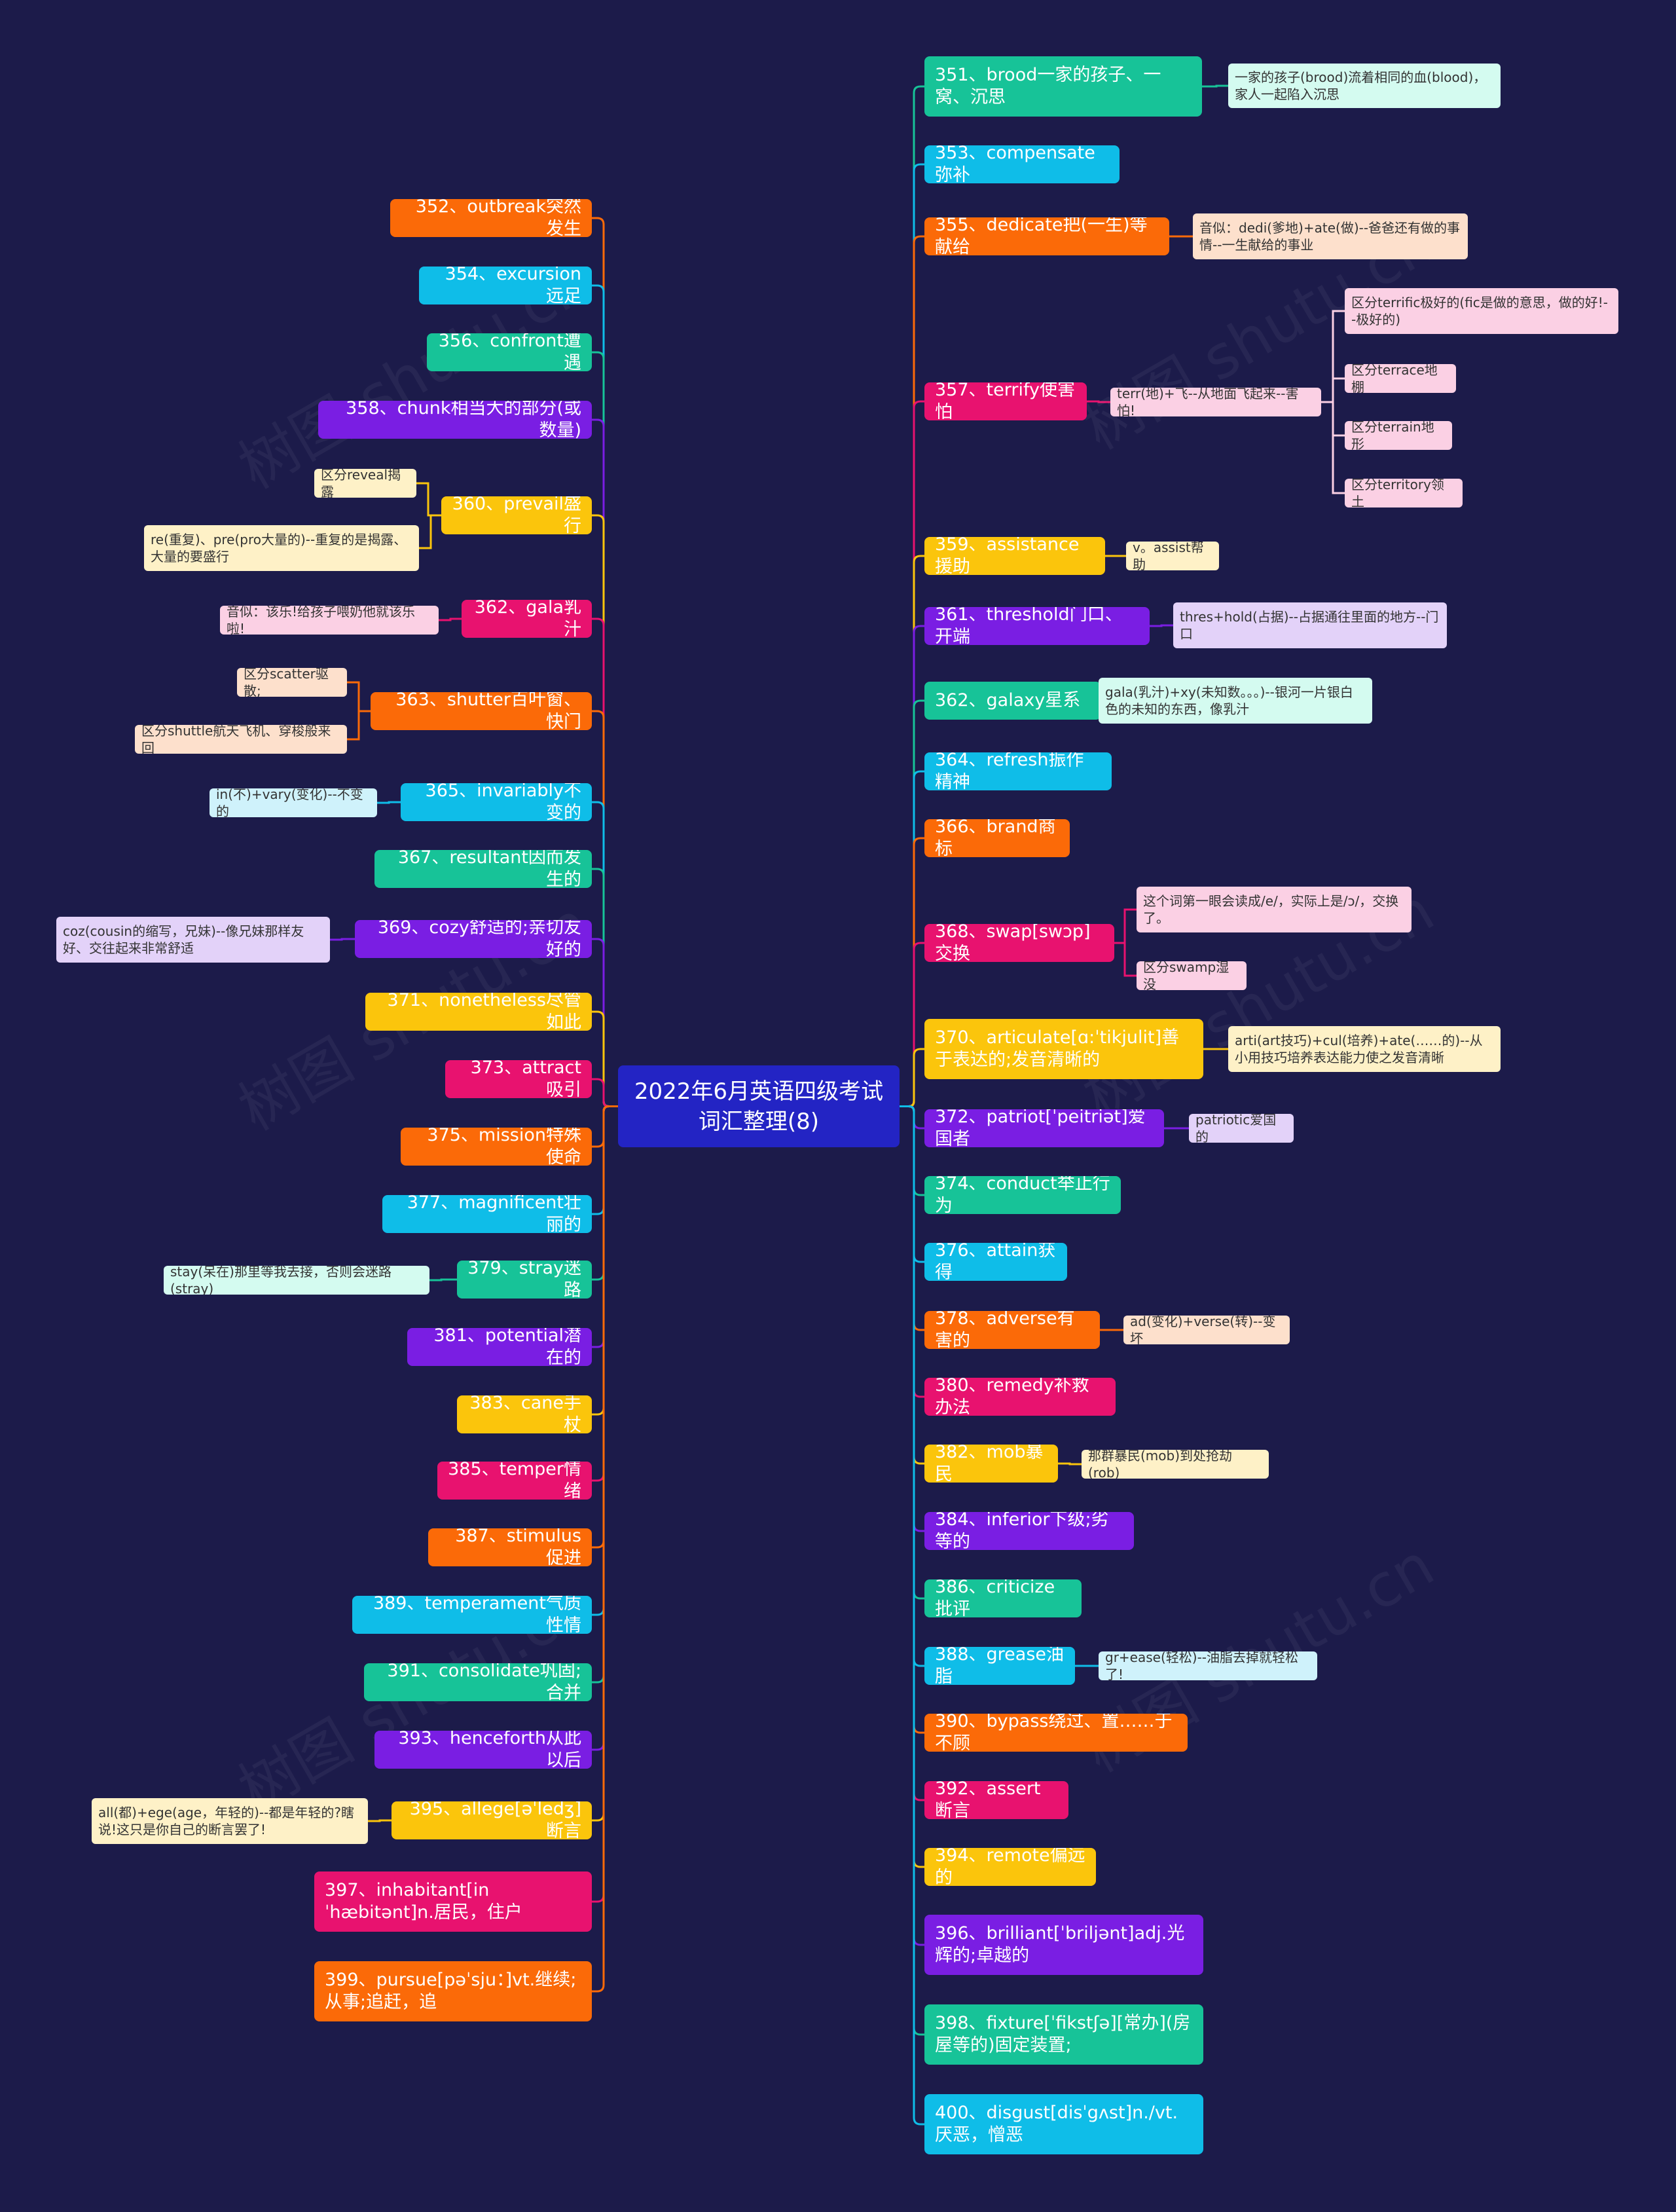  I want to click on note-prevail: 区分reveal揭露, so click(365, 484).